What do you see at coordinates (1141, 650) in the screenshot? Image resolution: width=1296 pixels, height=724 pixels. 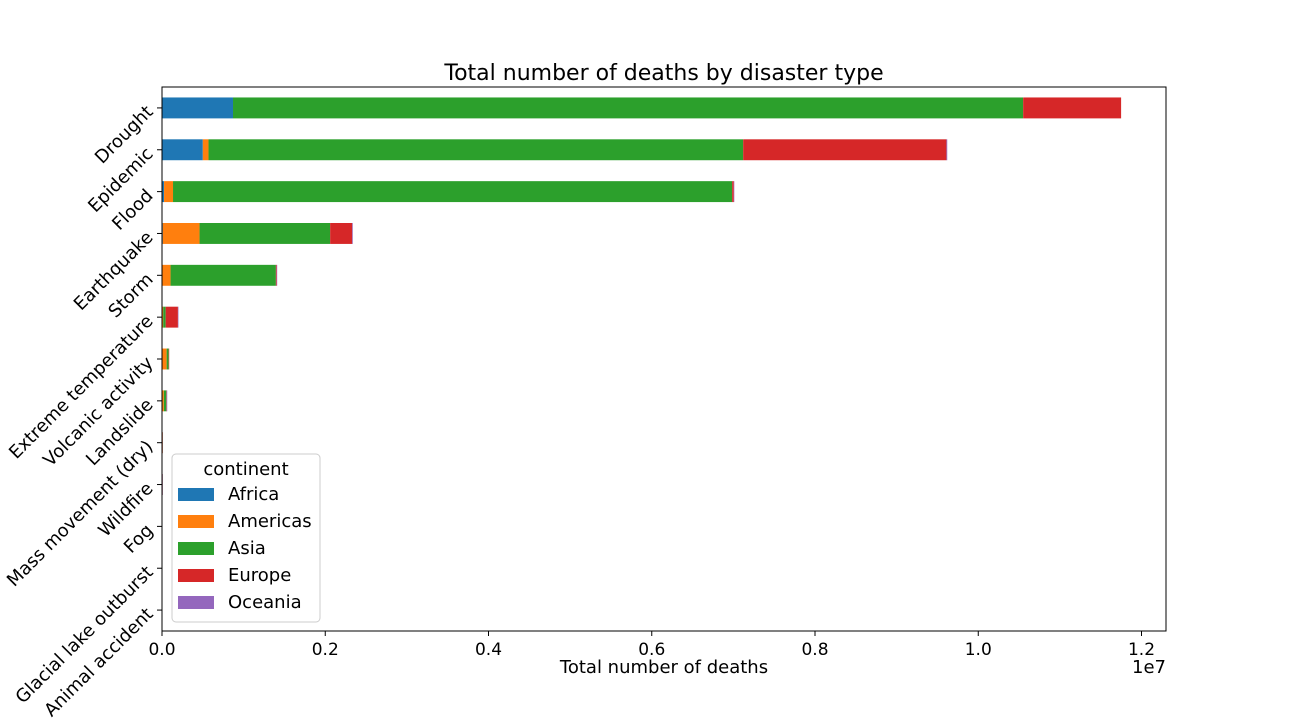 I see `x-tick-label: 1.2` at bounding box center [1141, 650].